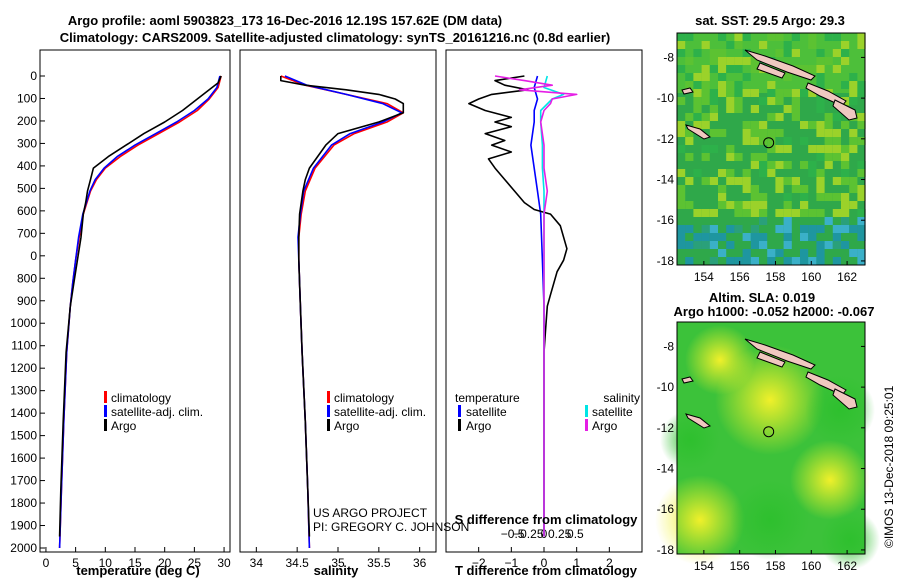  Describe the element at coordinates (513, 534) in the screenshot. I see `salinity-difference-tick-label: −0.5` at that location.